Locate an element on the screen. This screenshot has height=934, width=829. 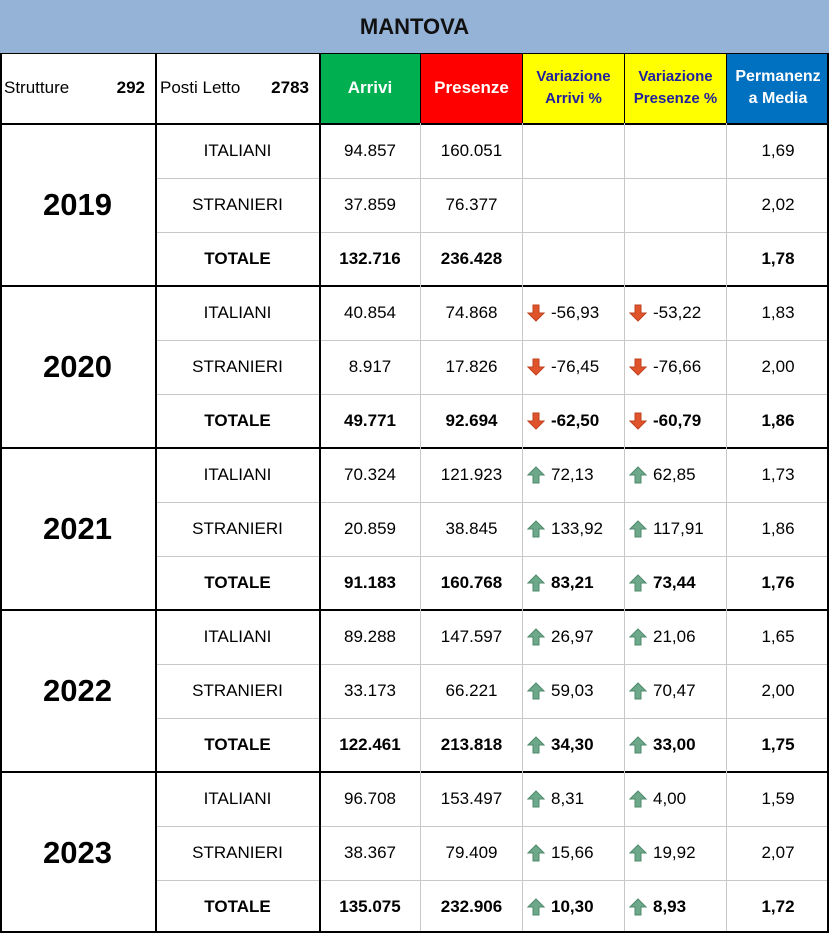
presenze-cell: 66.221 is located at coordinates (471, 690).